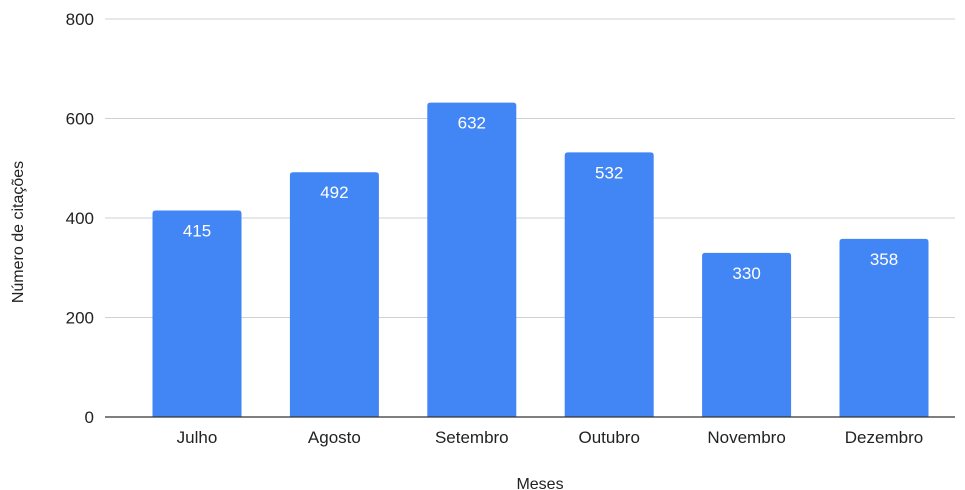 The width and height of the screenshot is (965, 490). I want to click on y-tick-label: 600, so click(80, 119).